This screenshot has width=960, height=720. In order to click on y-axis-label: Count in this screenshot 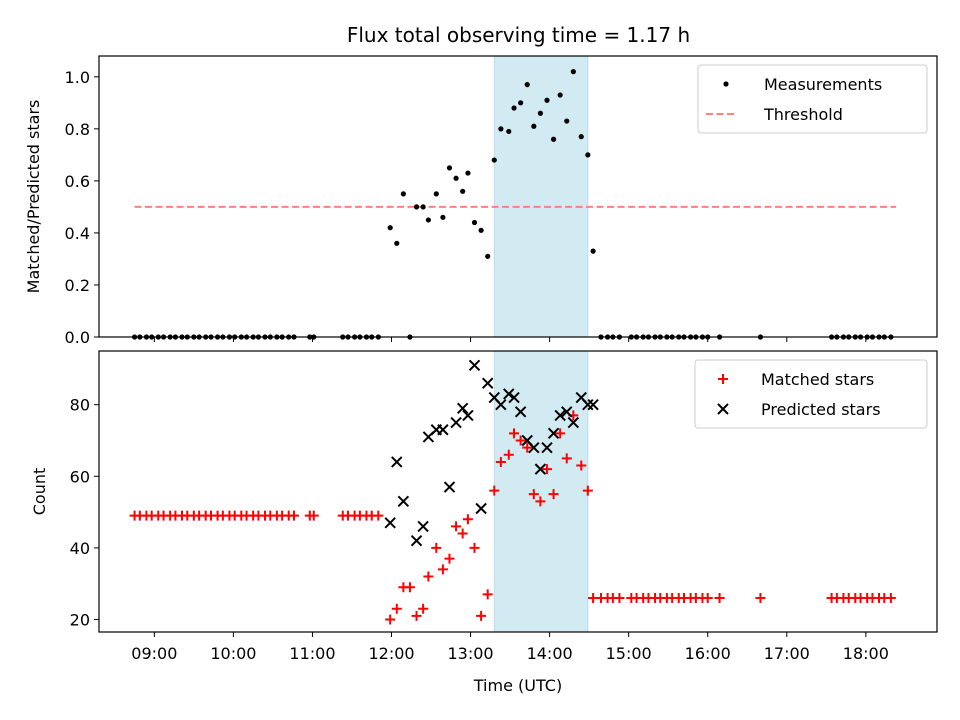, I will do `click(39, 492)`.